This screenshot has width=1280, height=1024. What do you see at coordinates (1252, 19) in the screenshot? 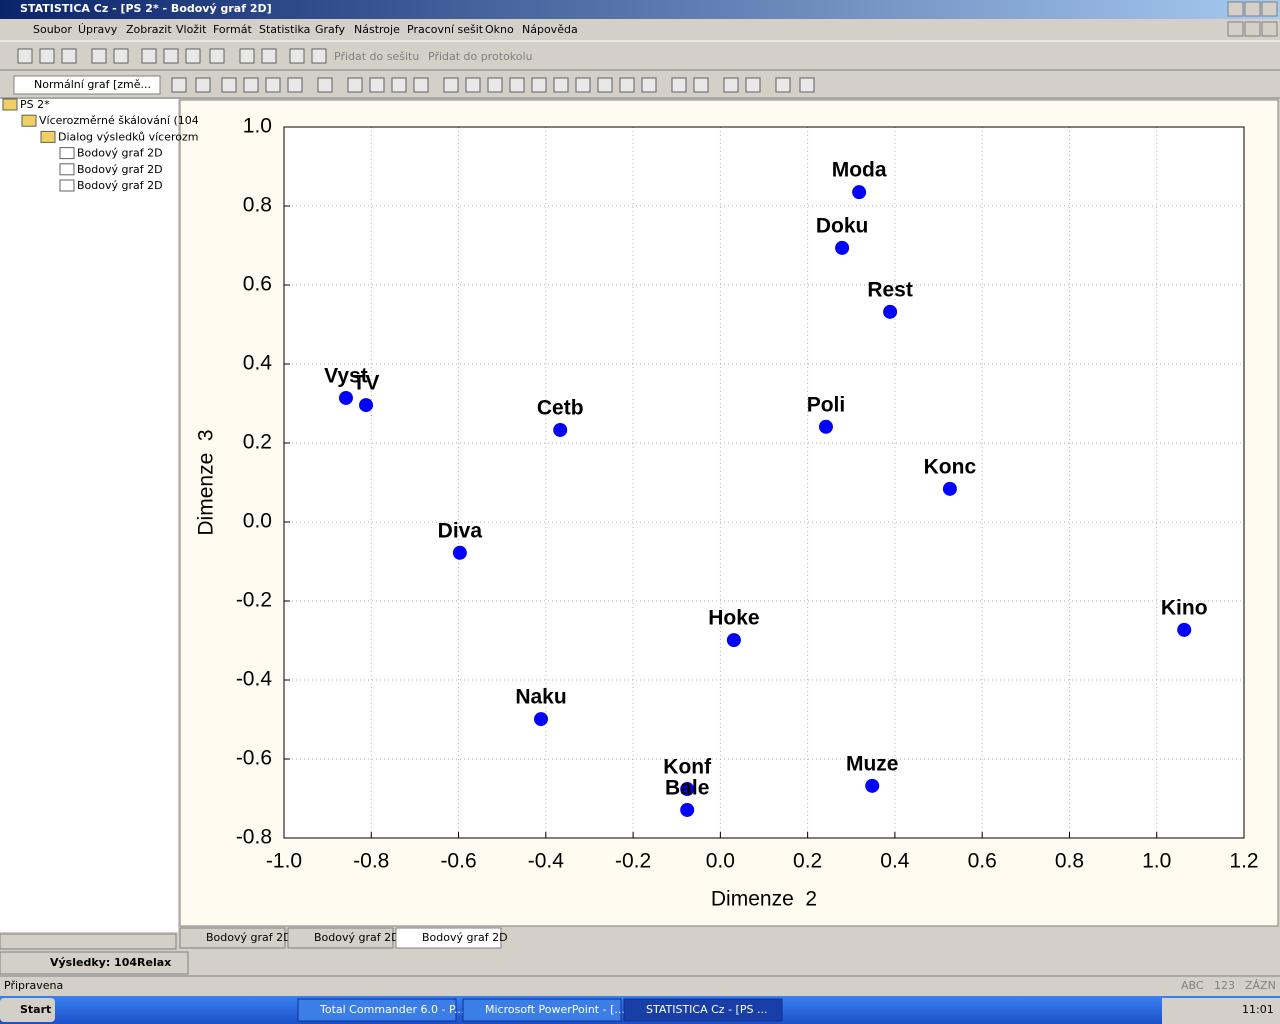
I see `window-controls` at bounding box center [1252, 19].